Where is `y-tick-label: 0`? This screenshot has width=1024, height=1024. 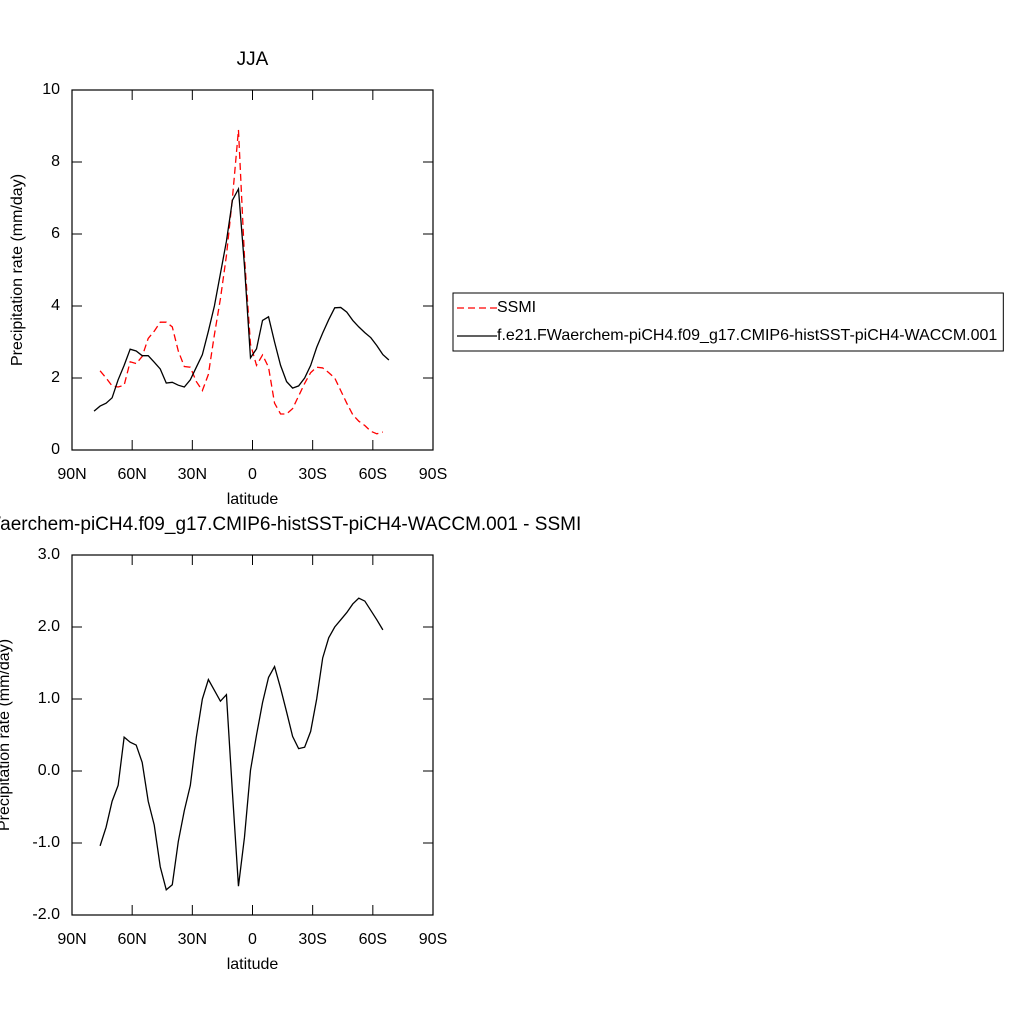
y-tick-label: 0 is located at coordinates (55, 449).